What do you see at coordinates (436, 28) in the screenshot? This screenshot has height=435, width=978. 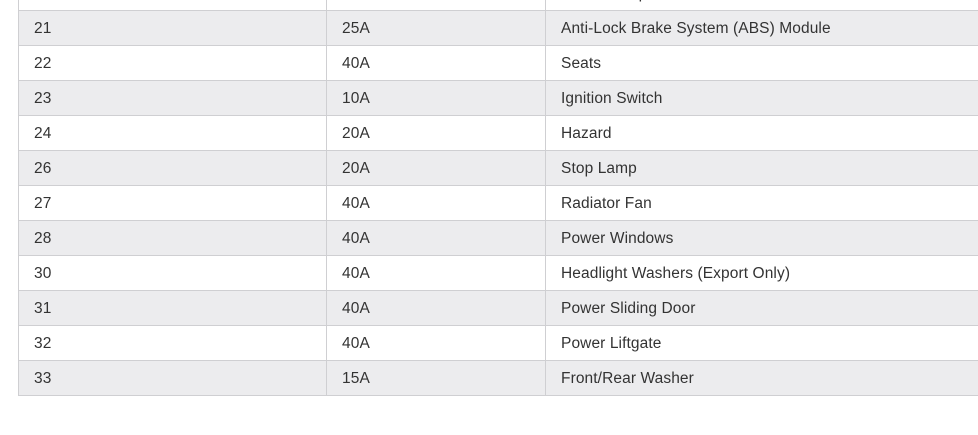 I see `cell-fuse-rating: 25A` at bounding box center [436, 28].